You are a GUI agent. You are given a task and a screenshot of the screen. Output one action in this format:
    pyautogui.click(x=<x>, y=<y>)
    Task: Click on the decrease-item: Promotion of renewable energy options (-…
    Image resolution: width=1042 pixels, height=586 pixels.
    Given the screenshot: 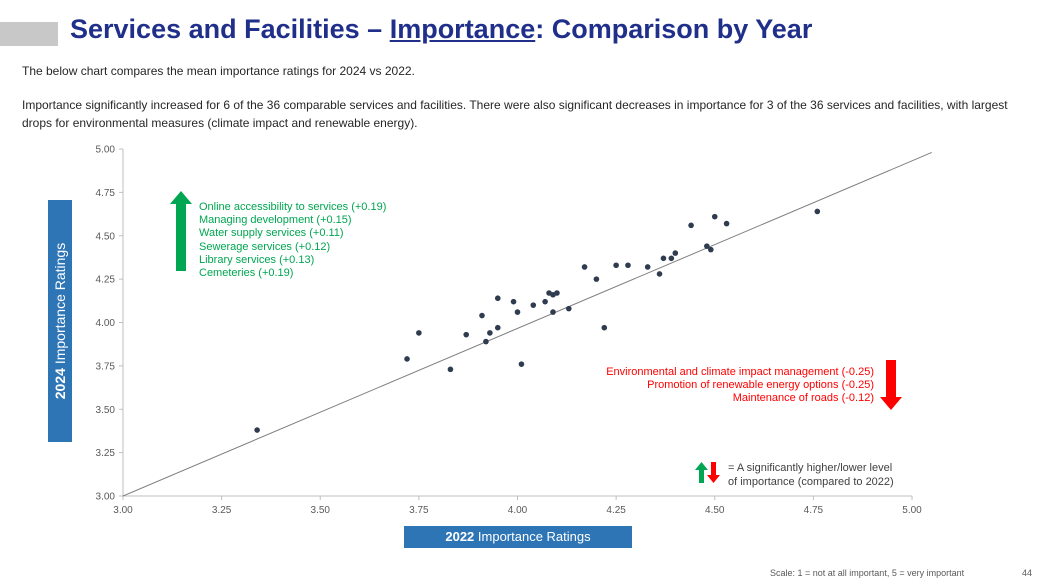 What is the action you would take?
    pyautogui.click(x=760, y=385)
    